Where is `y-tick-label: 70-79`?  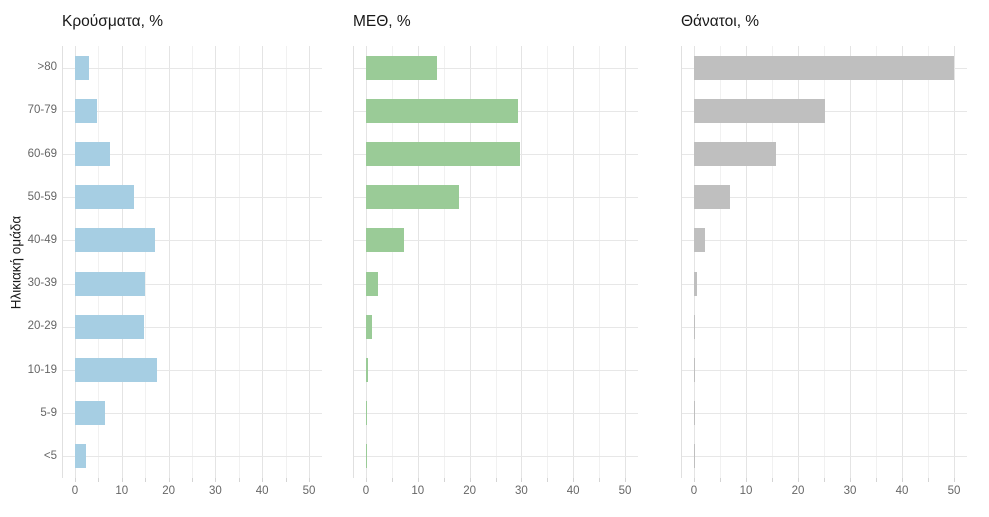 y-tick-label: 70-79 is located at coordinates (42, 110).